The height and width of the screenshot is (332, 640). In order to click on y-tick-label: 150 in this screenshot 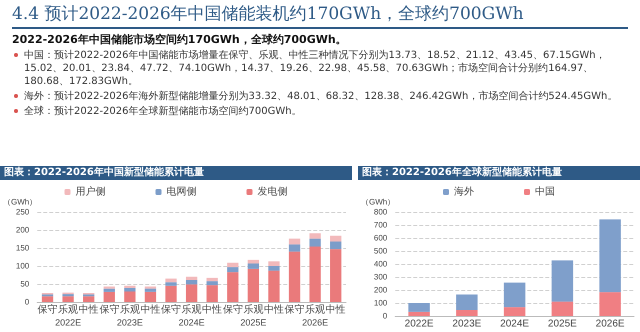, I will do `click(23, 248)`.